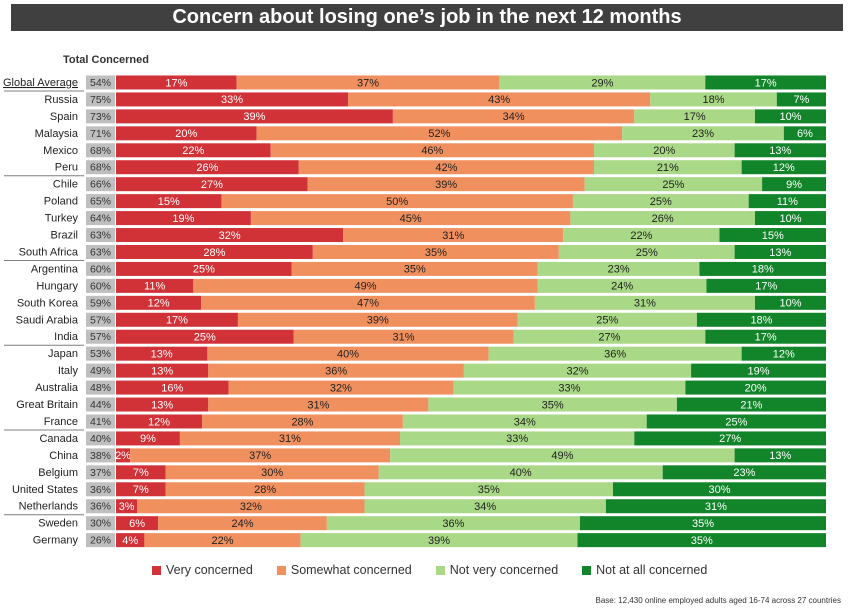 This screenshot has height=615, width=853. I want to click on data-label-not-very: 21%, so click(668, 168).